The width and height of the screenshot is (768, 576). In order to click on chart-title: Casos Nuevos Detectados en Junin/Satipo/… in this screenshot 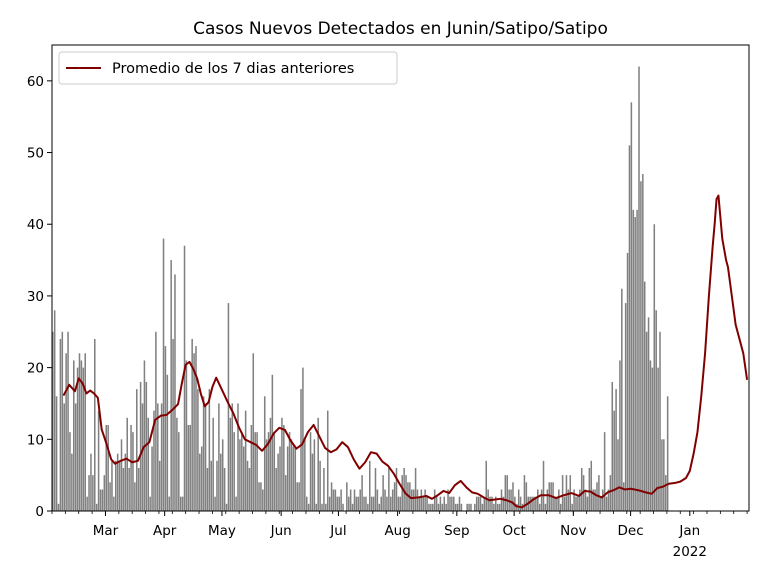, I will do `click(400, 29)`.